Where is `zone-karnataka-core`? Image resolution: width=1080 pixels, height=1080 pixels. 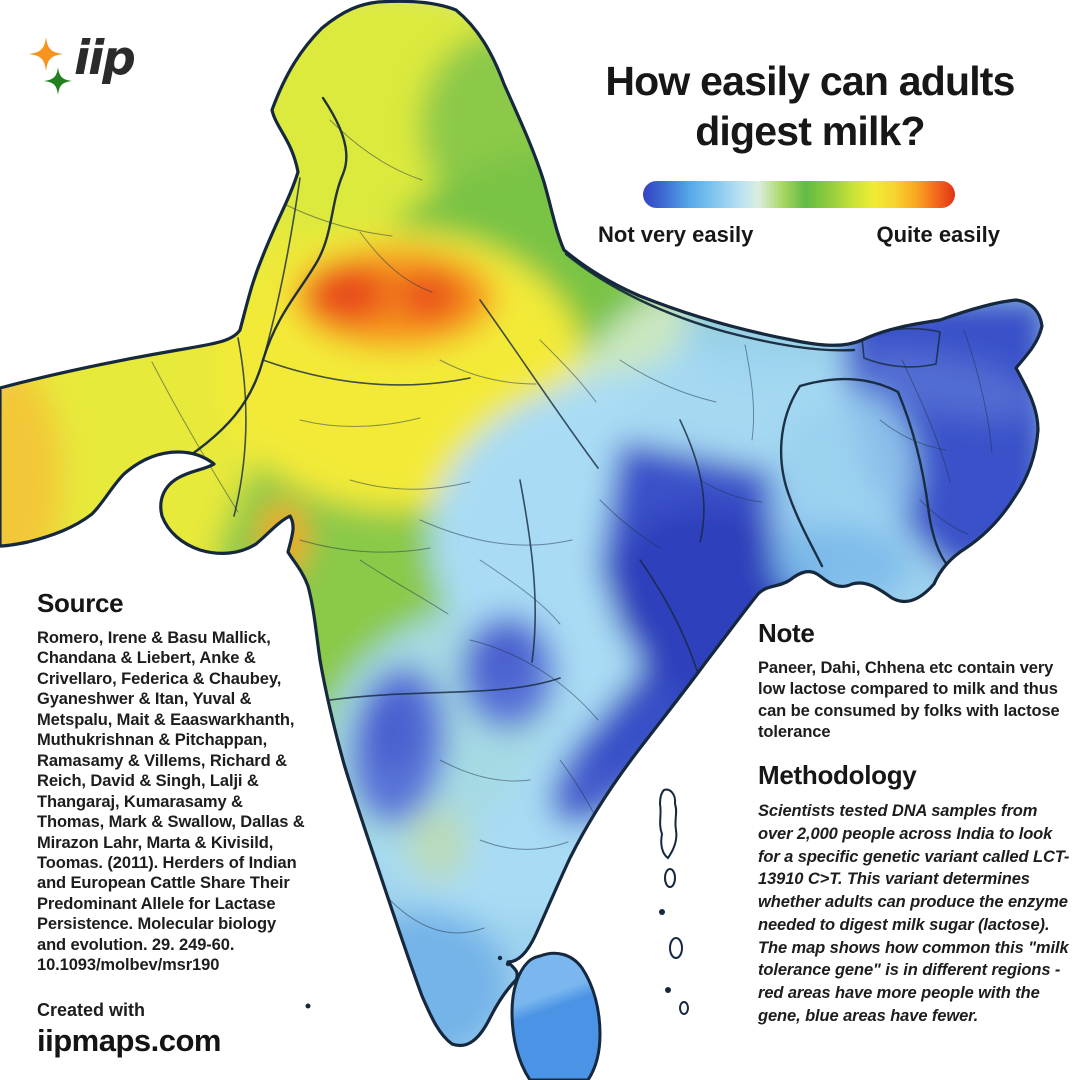
zone-karnataka-core is located at coordinates (393, 730).